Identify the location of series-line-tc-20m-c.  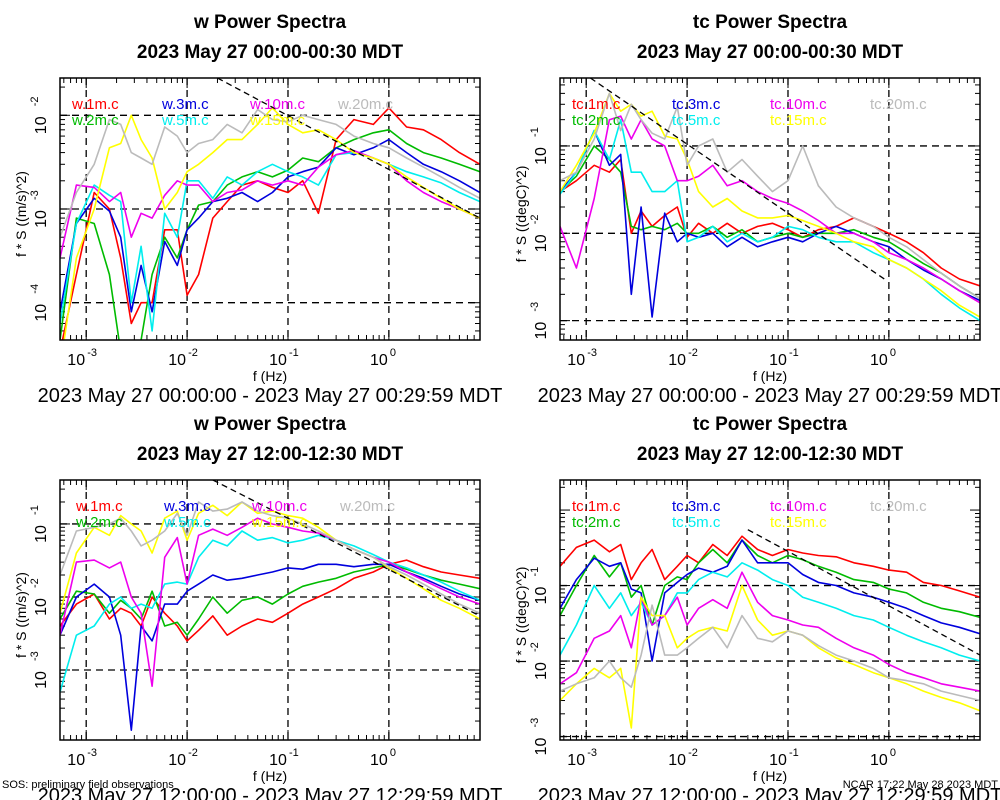
(770, 653).